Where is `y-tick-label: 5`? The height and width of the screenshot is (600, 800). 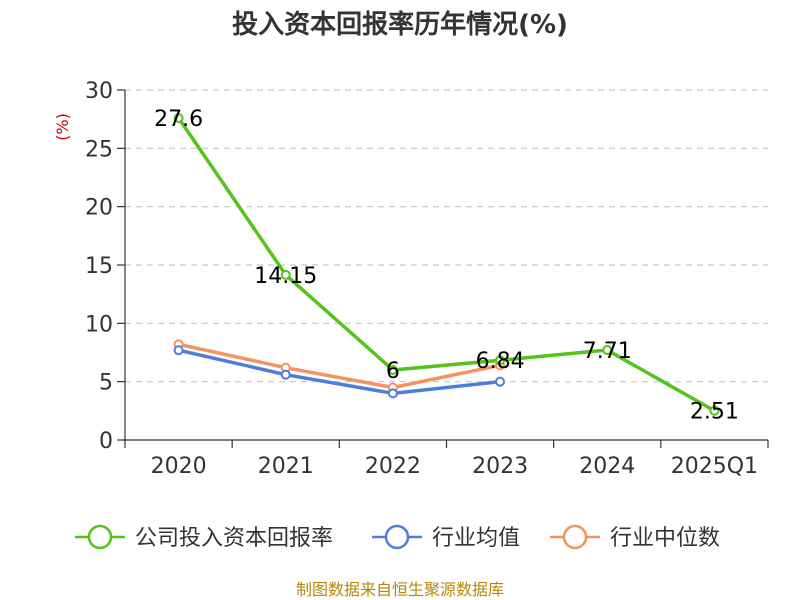
y-tick-label: 5 is located at coordinates (106, 383).